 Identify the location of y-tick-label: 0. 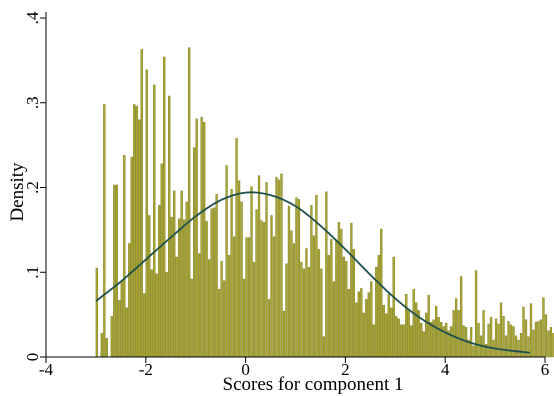
(32, 357).